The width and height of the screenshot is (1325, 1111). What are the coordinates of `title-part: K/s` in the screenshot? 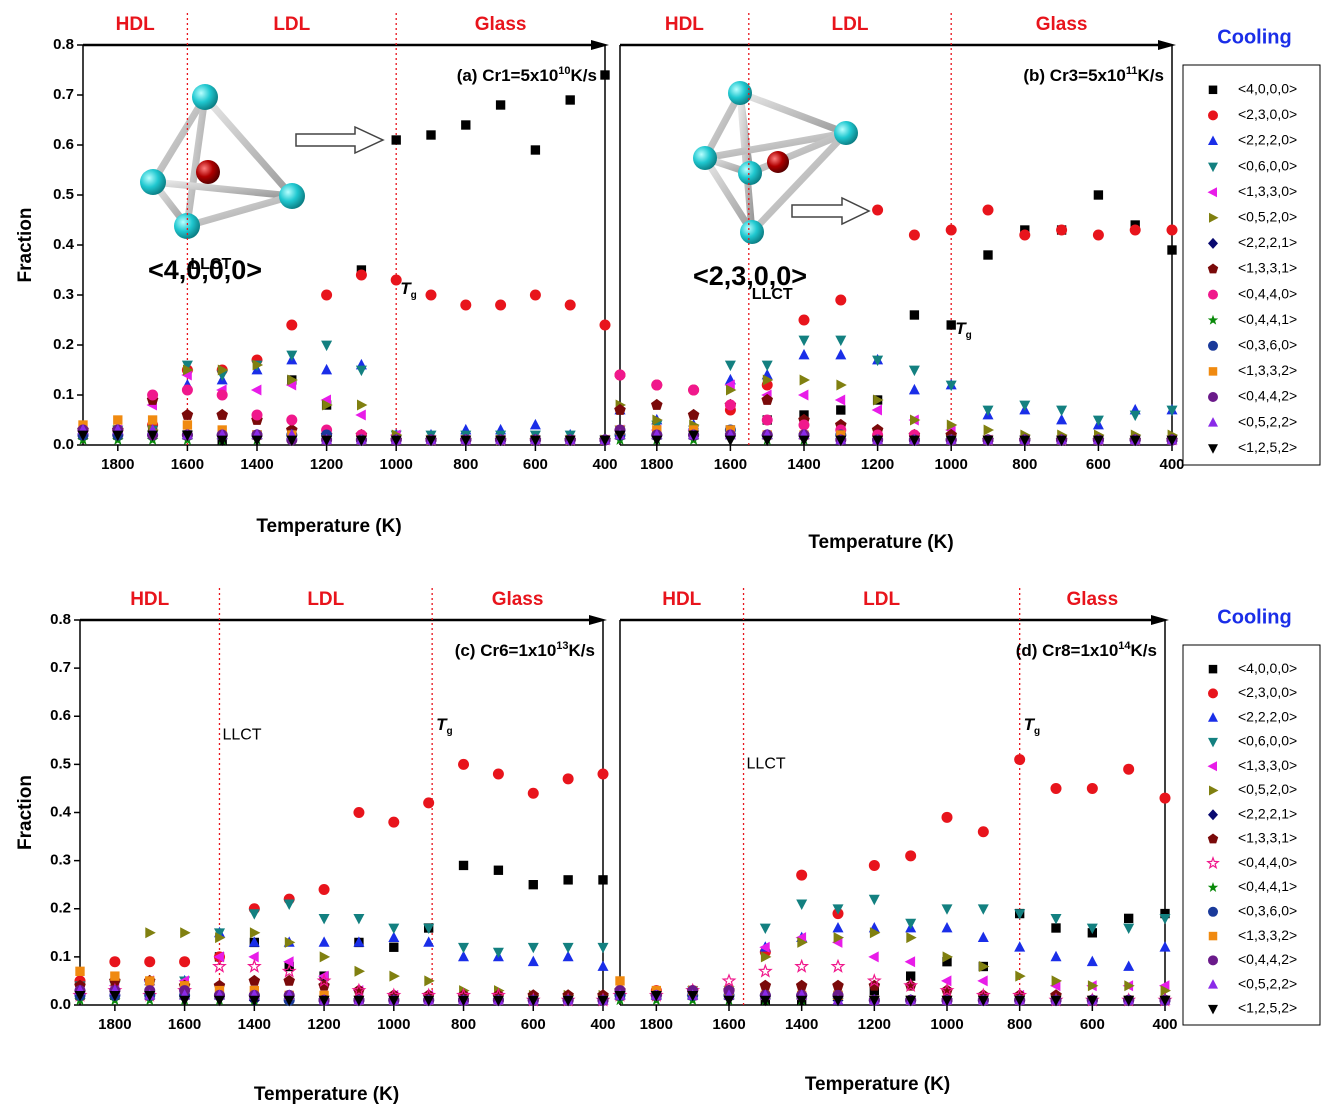 It's located at (1144, 650).